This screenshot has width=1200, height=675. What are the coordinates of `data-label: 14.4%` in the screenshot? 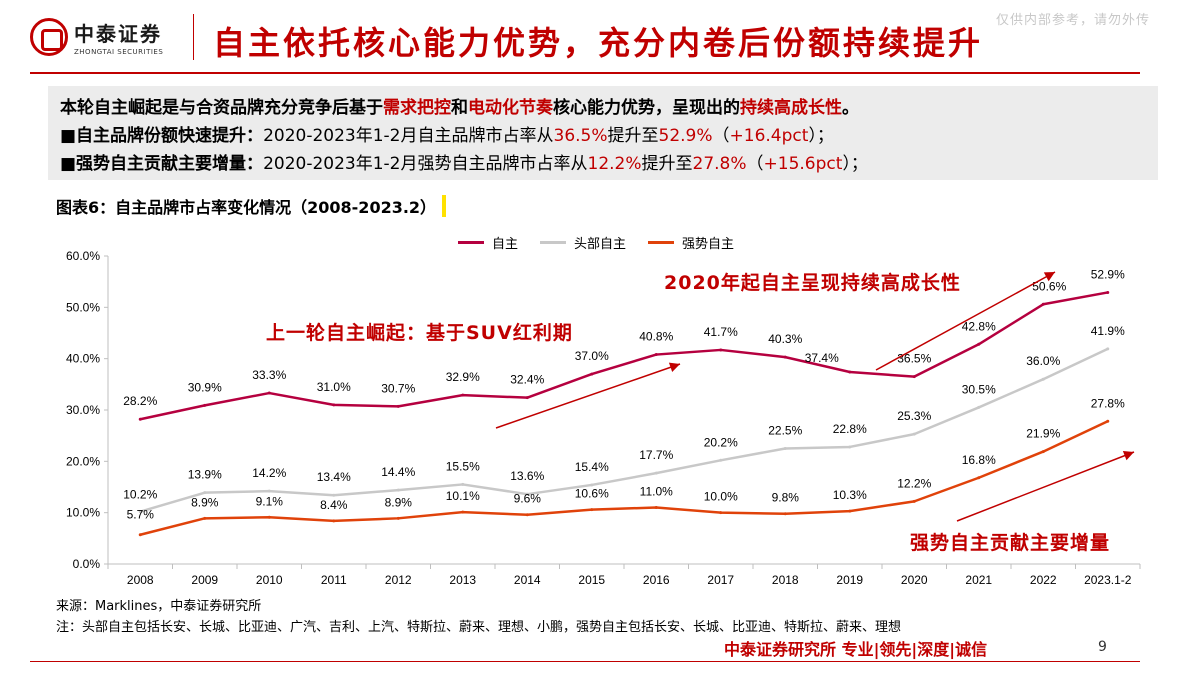 It's located at (398, 472).